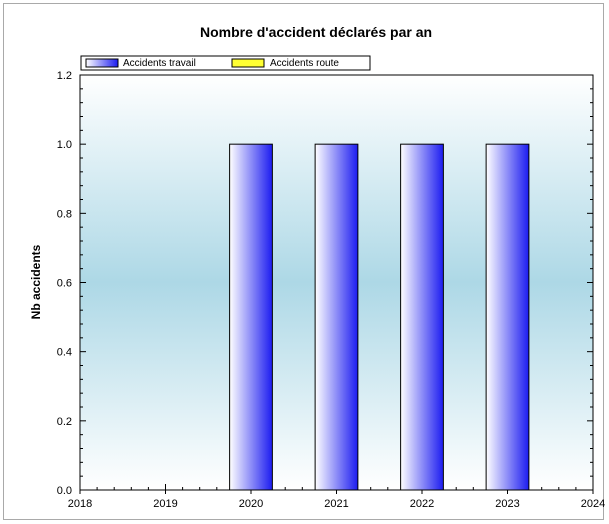  I want to click on legend-swatch-accidents-travail, so click(102, 63).